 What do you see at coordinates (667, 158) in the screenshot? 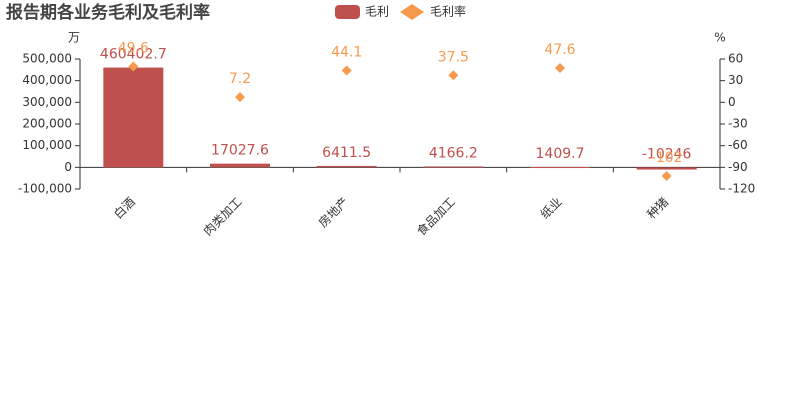
I see `rate-value-label: -102` at bounding box center [667, 158].